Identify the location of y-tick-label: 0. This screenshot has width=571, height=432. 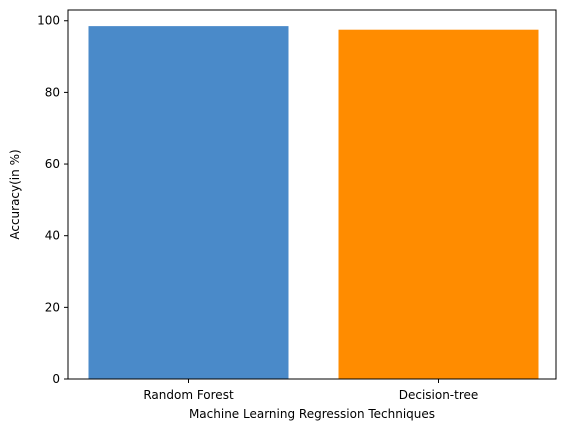
(56, 379).